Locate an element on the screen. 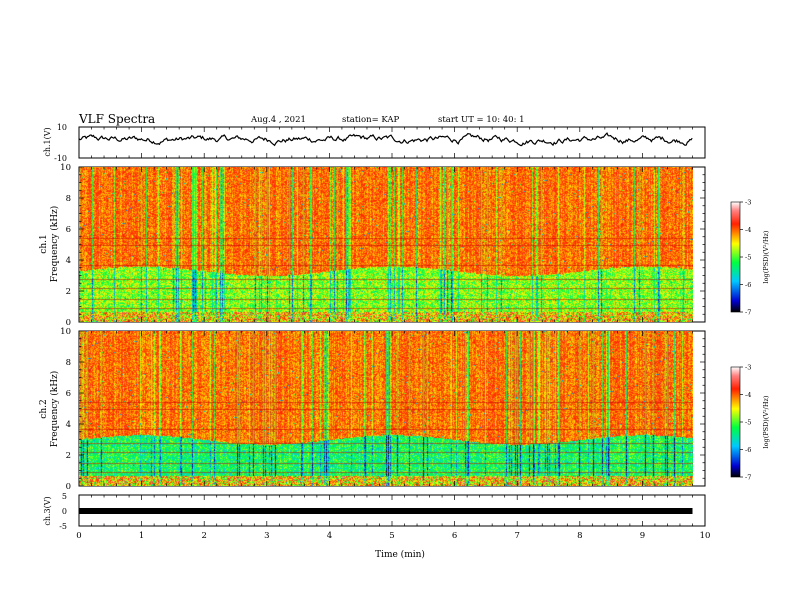  time-tick-label: 10 is located at coordinates (705, 536).